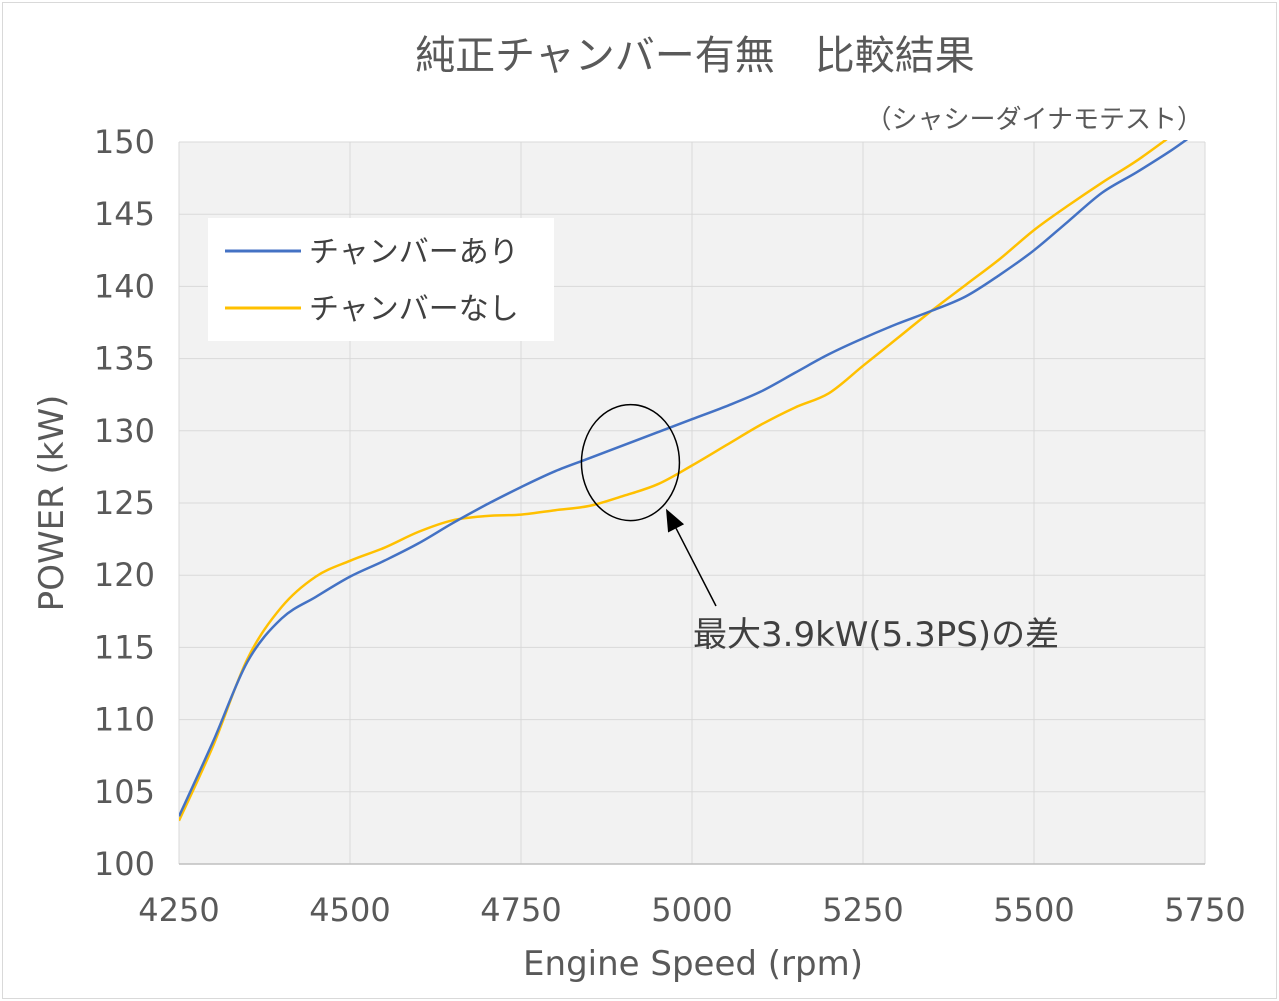  Describe the element at coordinates (693, 964) in the screenshot. I see `x-axis-label: Engine Speed (rpm)` at that location.